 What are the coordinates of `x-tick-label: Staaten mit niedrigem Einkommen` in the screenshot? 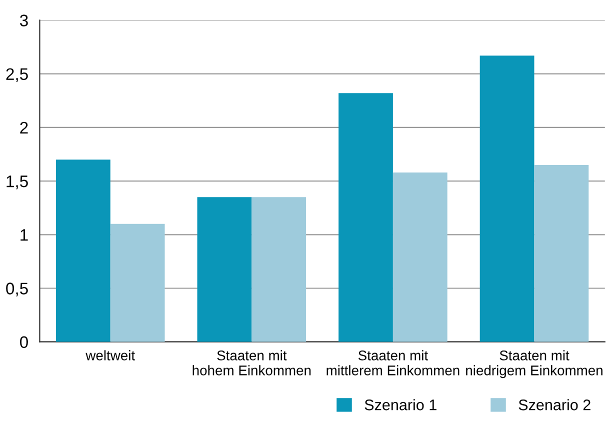 It's located at (534, 364).